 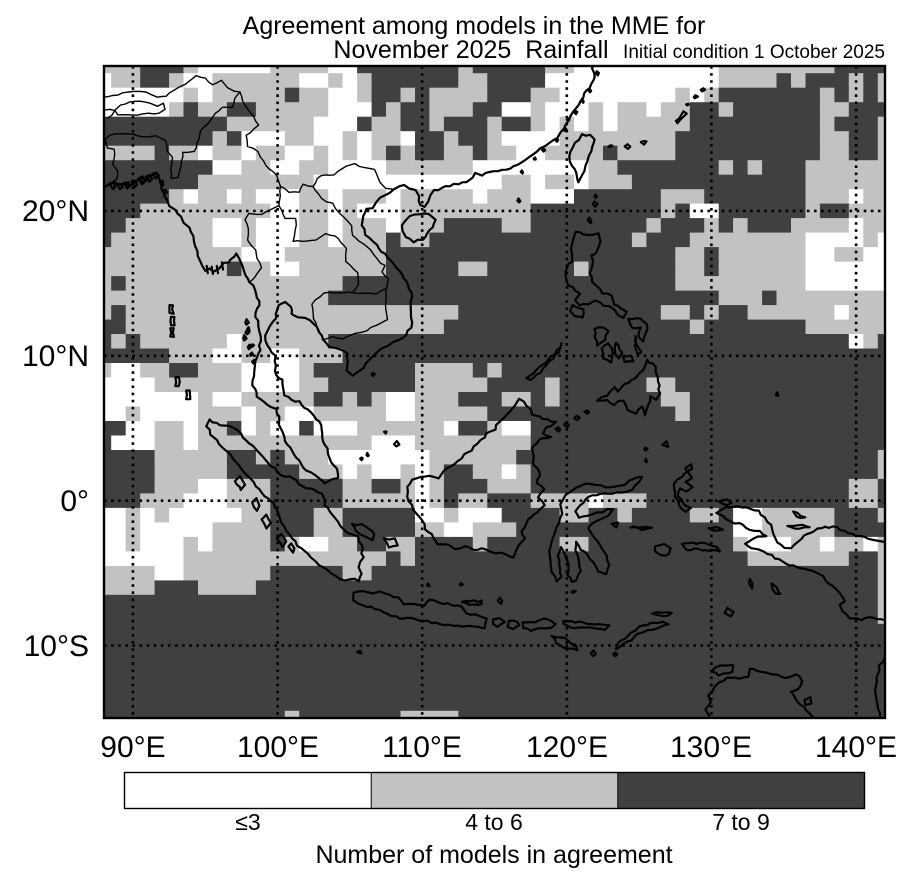 What do you see at coordinates (55, 356) in the screenshot?
I see `svg-text: 10°N` at bounding box center [55, 356].